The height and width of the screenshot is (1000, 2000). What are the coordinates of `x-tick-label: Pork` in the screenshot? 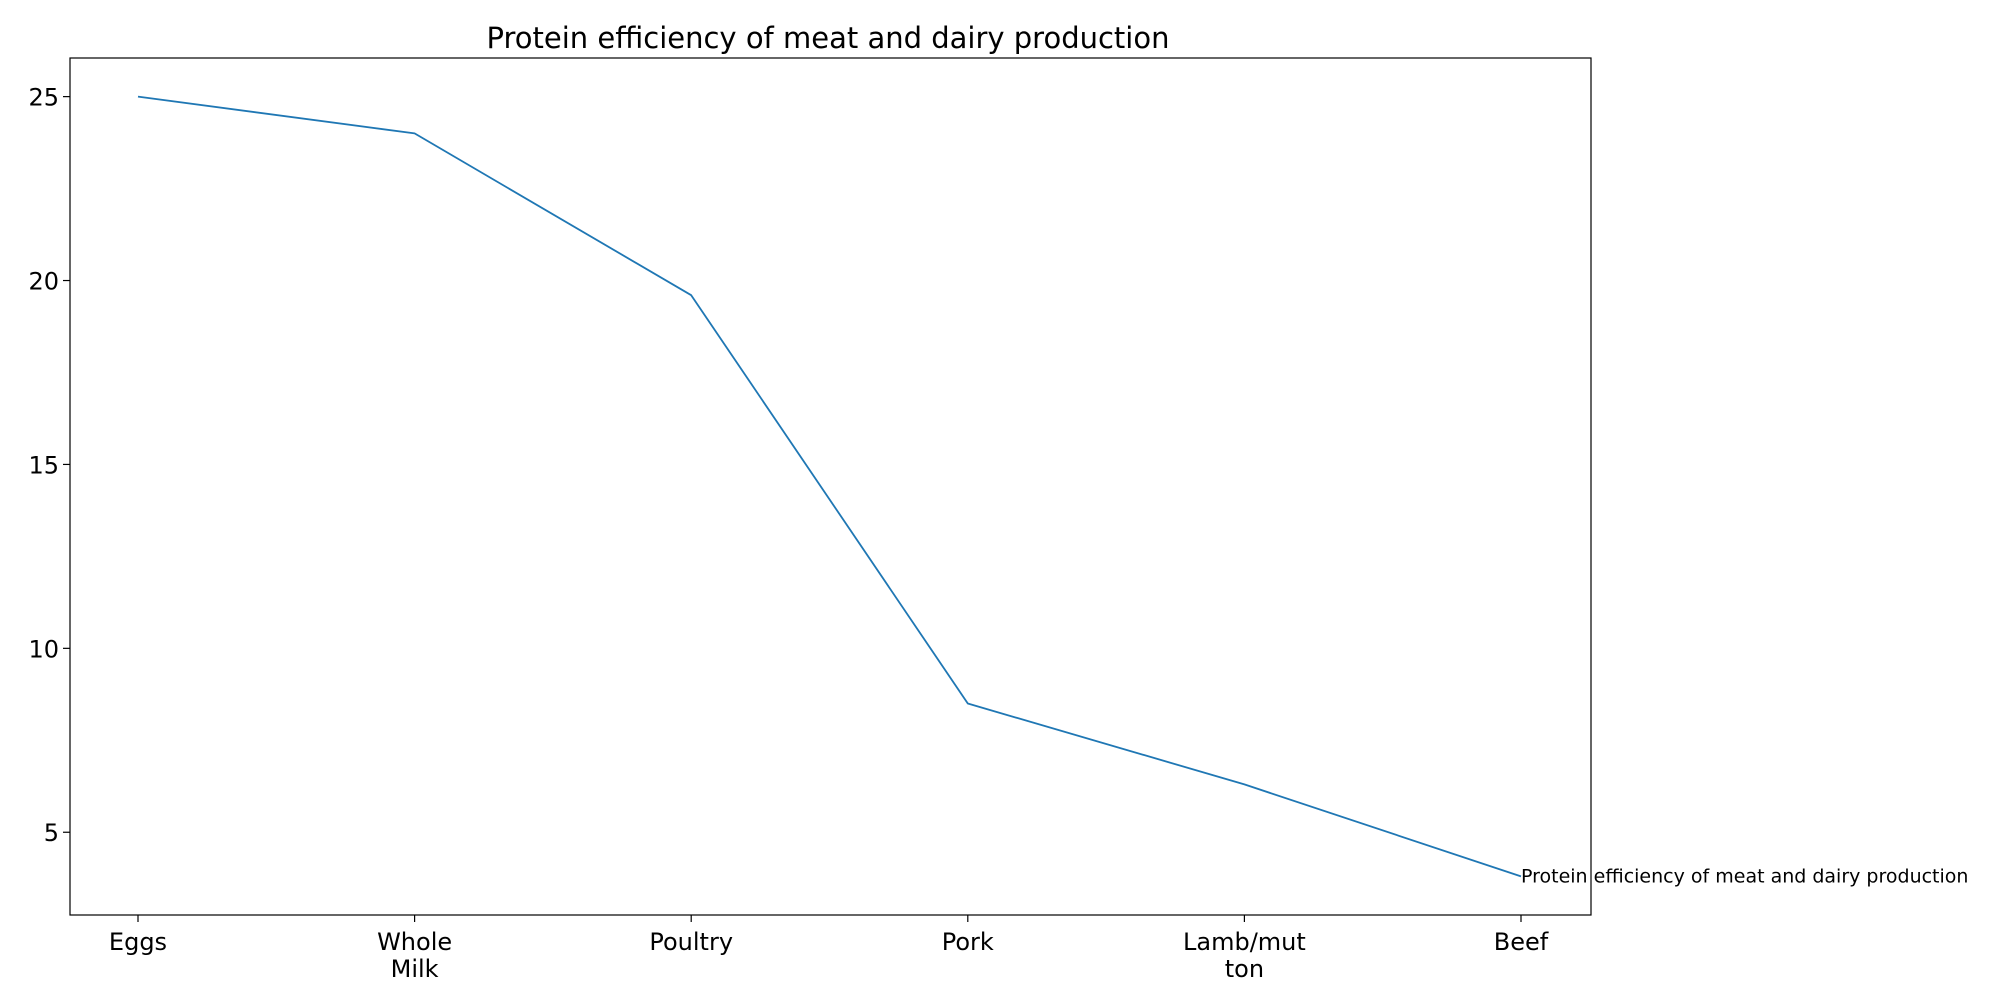 It's located at (968, 942).